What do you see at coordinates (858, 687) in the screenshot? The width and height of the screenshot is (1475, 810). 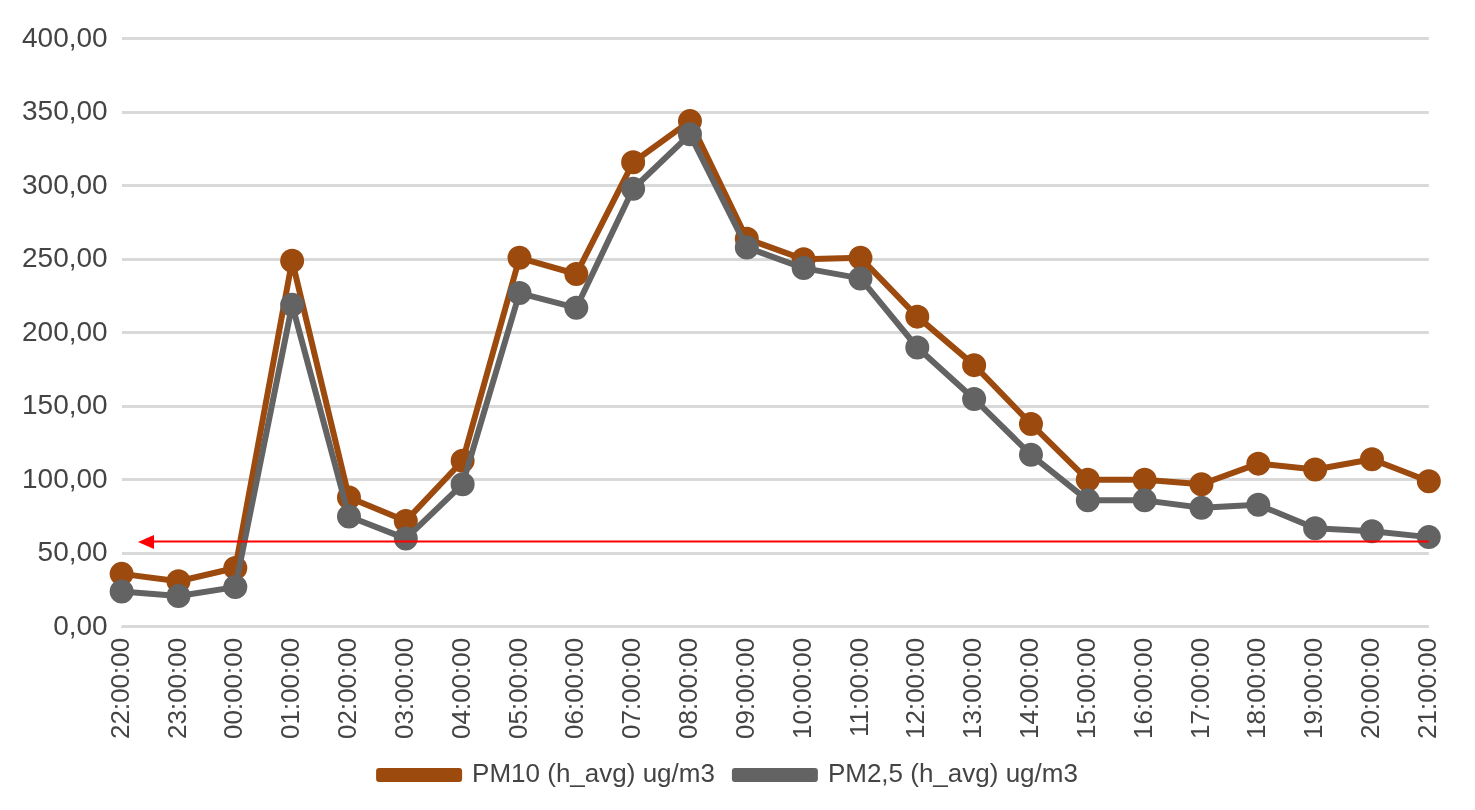 I see `x-tick-label: 11:00:00` at bounding box center [858, 687].